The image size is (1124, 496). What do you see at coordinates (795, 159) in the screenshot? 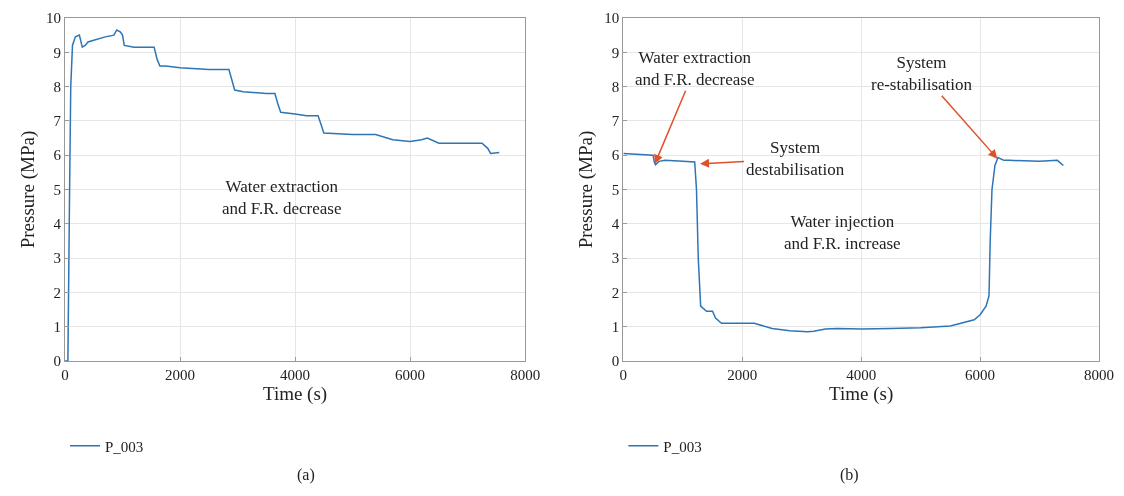
I see `annotation: System destabilisation` at bounding box center [795, 159].